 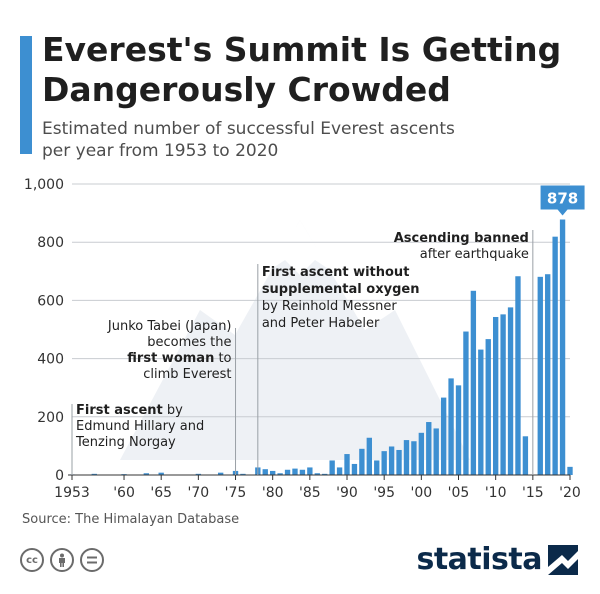 I want to click on highlight-pointer, so click(x=562, y=212).